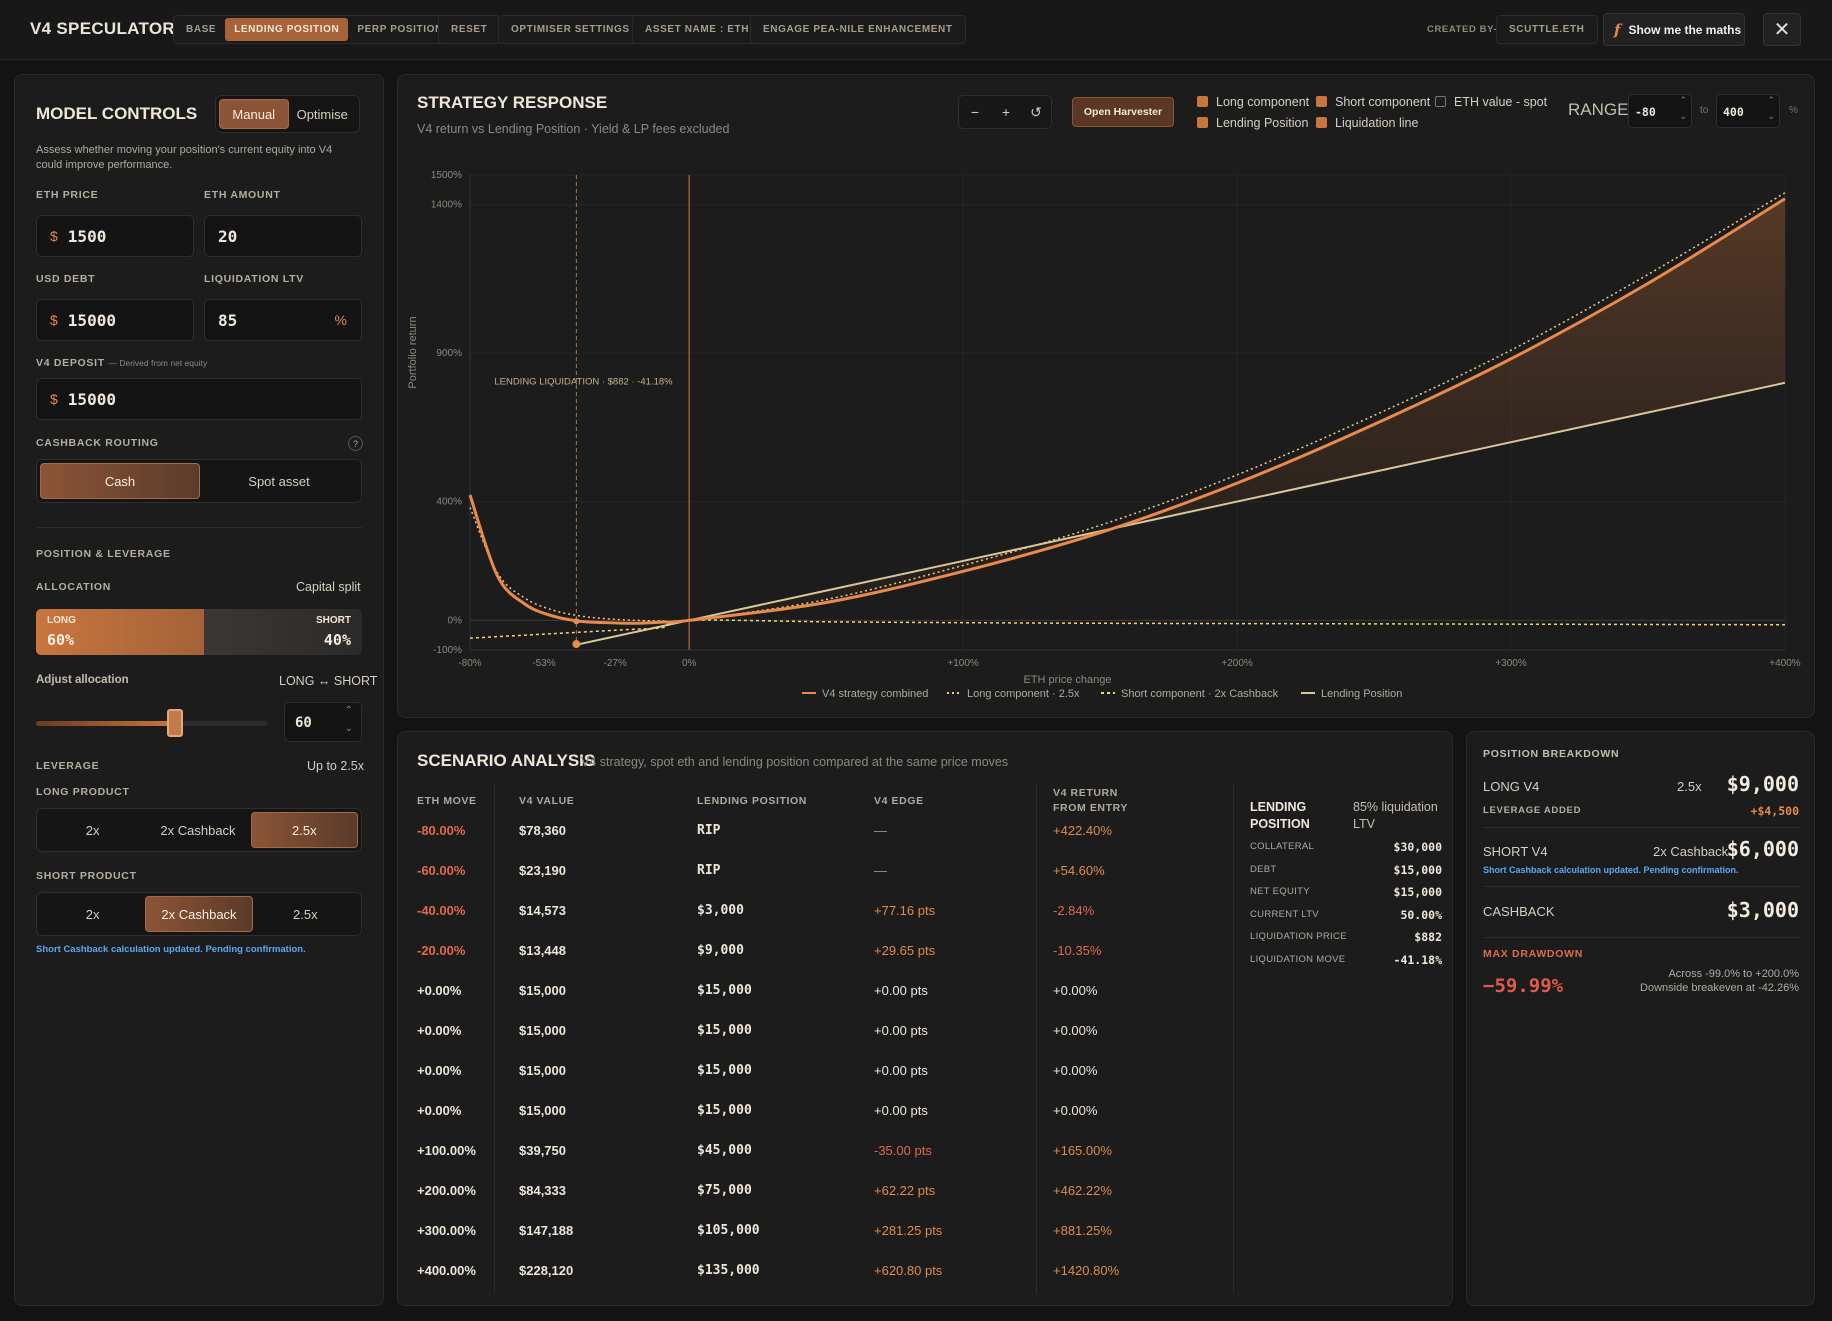  What do you see at coordinates (1364, 824) in the screenshot?
I see `lending-ltv-line2: LTV` at bounding box center [1364, 824].